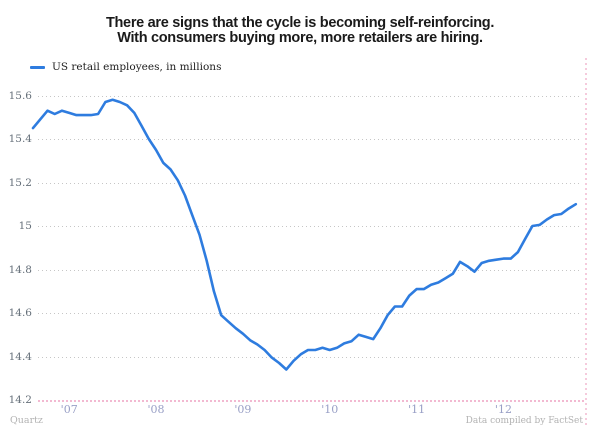  What do you see at coordinates (243, 409) in the screenshot?
I see `x-tick-label: '09` at bounding box center [243, 409].